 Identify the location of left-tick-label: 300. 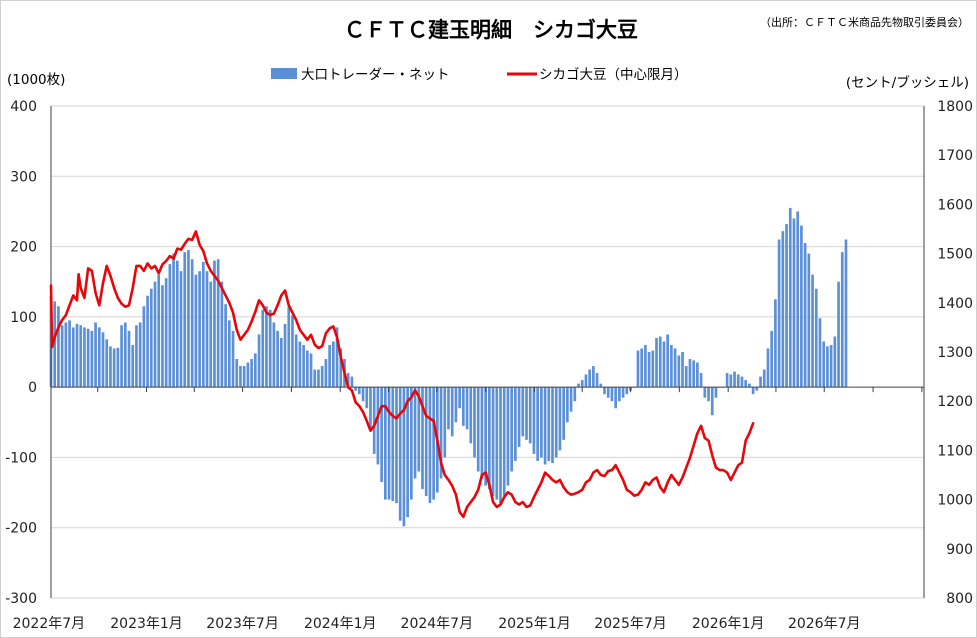
(23, 177).